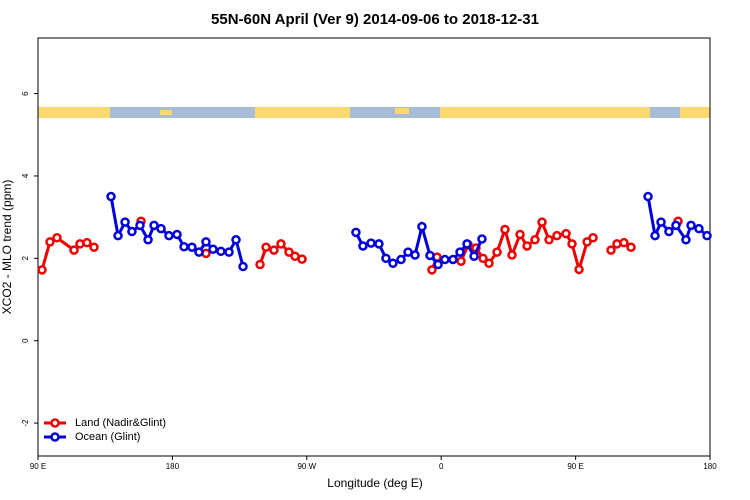 The image size is (750, 500). I want to click on x-tick-label: 90 W, so click(306, 466).